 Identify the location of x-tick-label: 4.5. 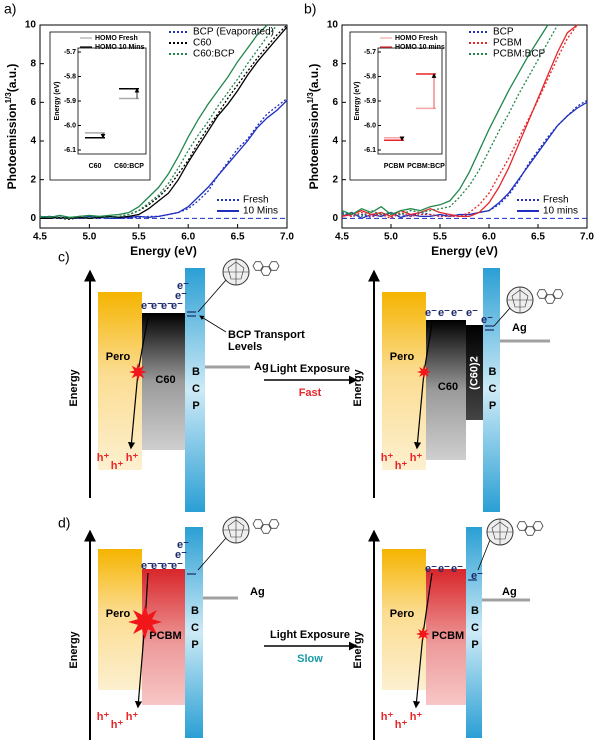
(40, 237).